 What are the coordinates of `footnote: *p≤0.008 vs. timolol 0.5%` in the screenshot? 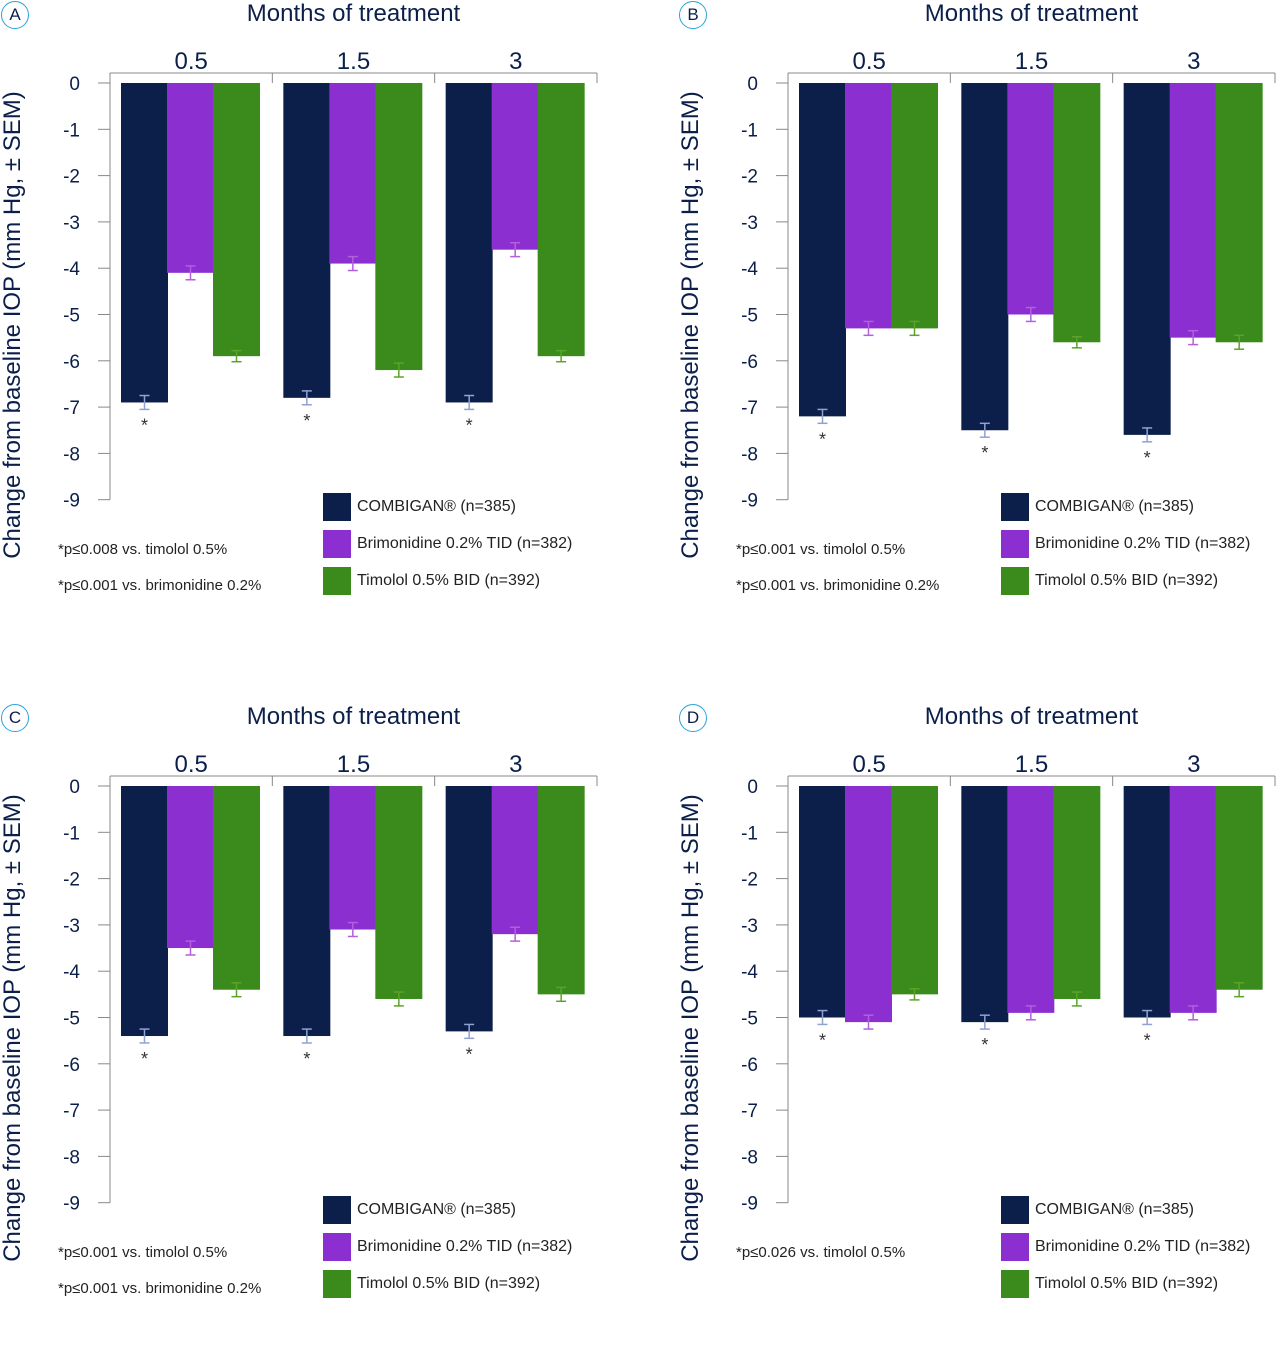 It's located at (143, 549).